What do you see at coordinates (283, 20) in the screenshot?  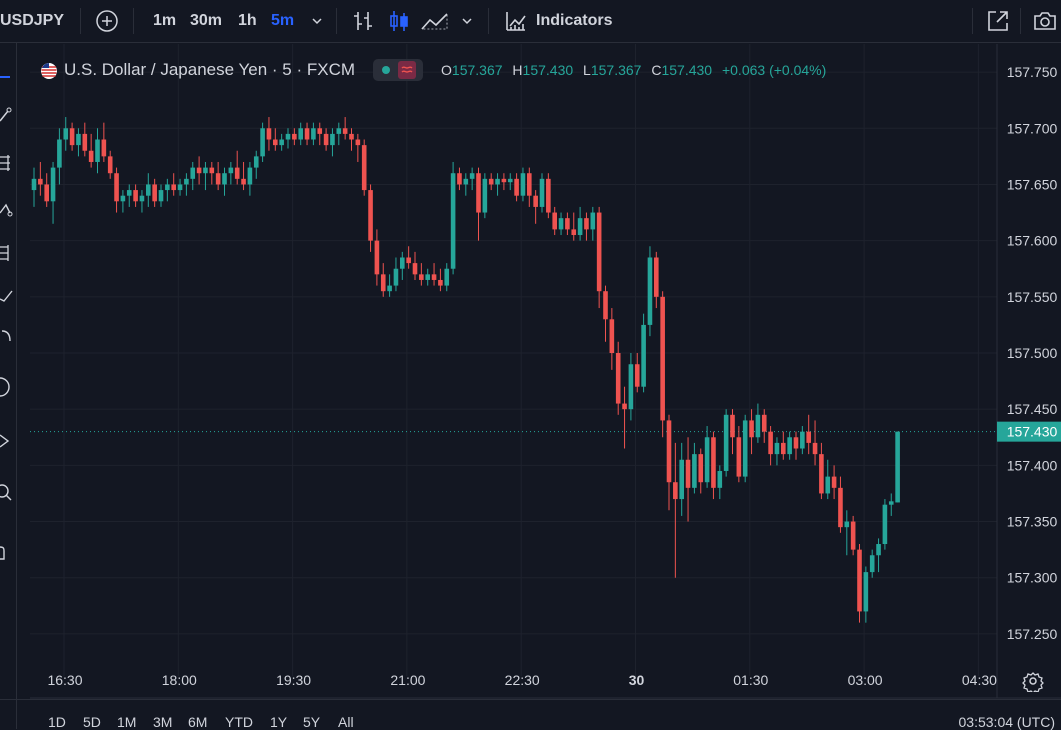 I see `interval-5m-button: 5m` at bounding box center [283, 20].